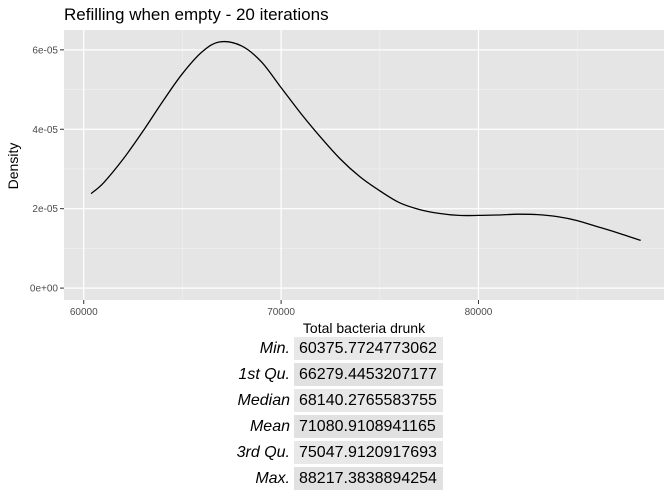 The width and height of the screenshot is (672, 493). Describe the element at coordinates (221, 348) in the screenshot. I see `summary-row: Min. 60375.7724773062` at that location.